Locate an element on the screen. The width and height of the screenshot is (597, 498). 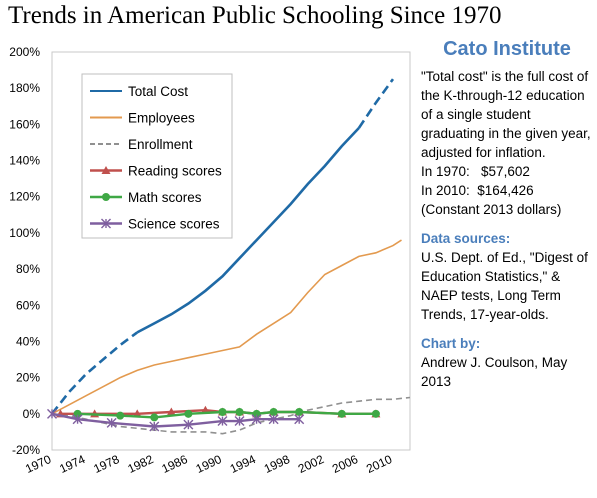
series-line-dashed-start is located at coordinates (94, 373).